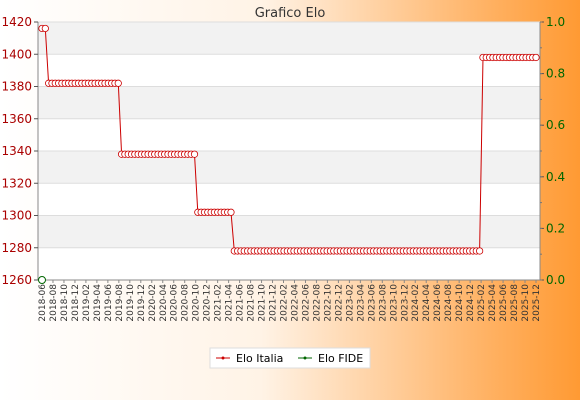 This screenshot has height=400, width=580. I want to click on x-tick-label: 2019-02, so click(87, 303).